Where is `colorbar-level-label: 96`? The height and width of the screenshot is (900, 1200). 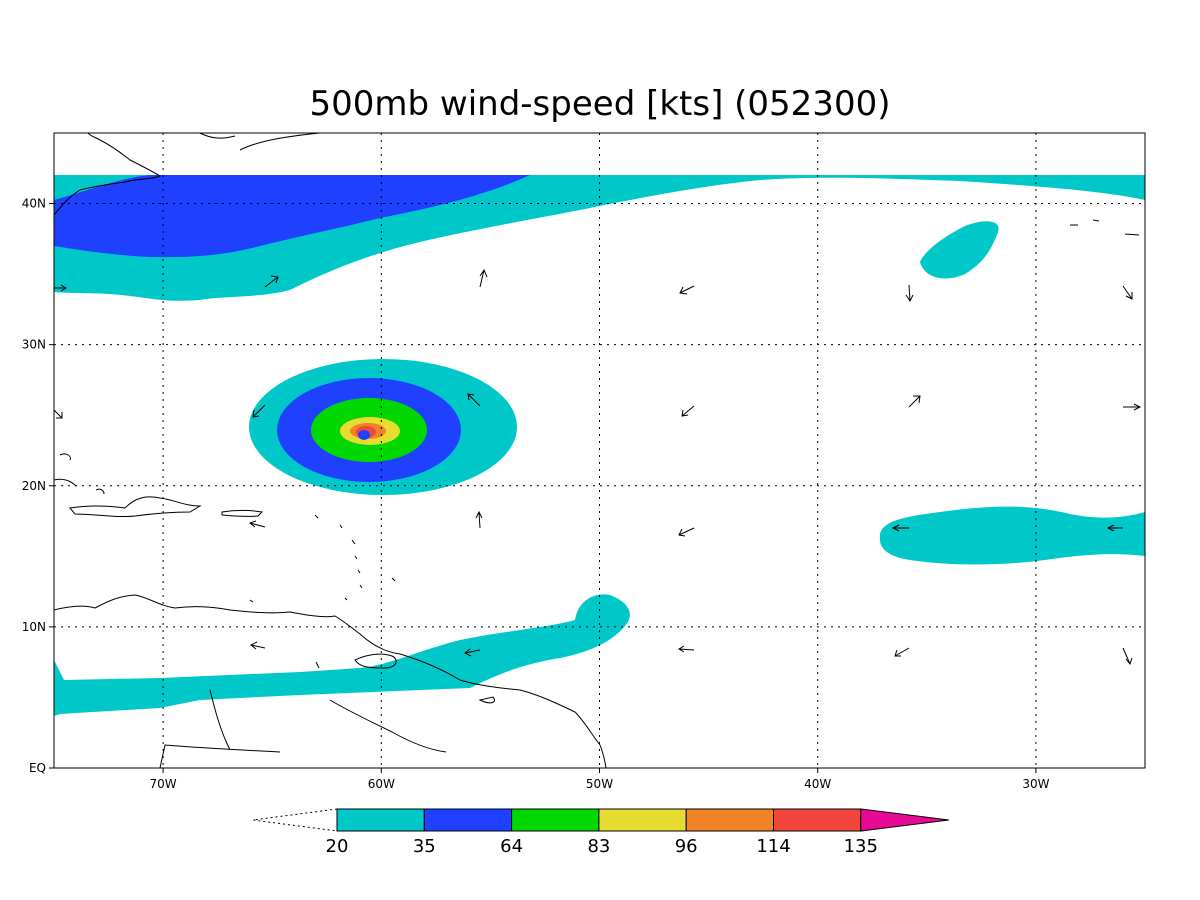 colorbar-level-label: 96 is located at coordinates (686, 846).